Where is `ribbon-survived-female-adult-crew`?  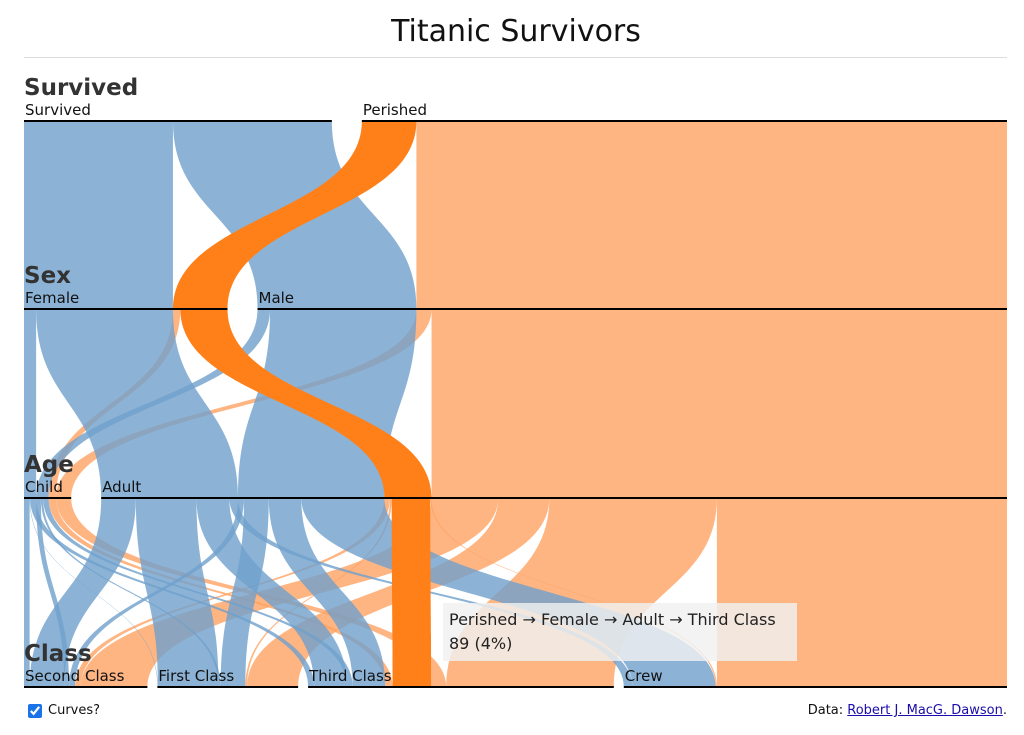
ribbon-survived-female-adult-crew is located at coordinates (431, 592).